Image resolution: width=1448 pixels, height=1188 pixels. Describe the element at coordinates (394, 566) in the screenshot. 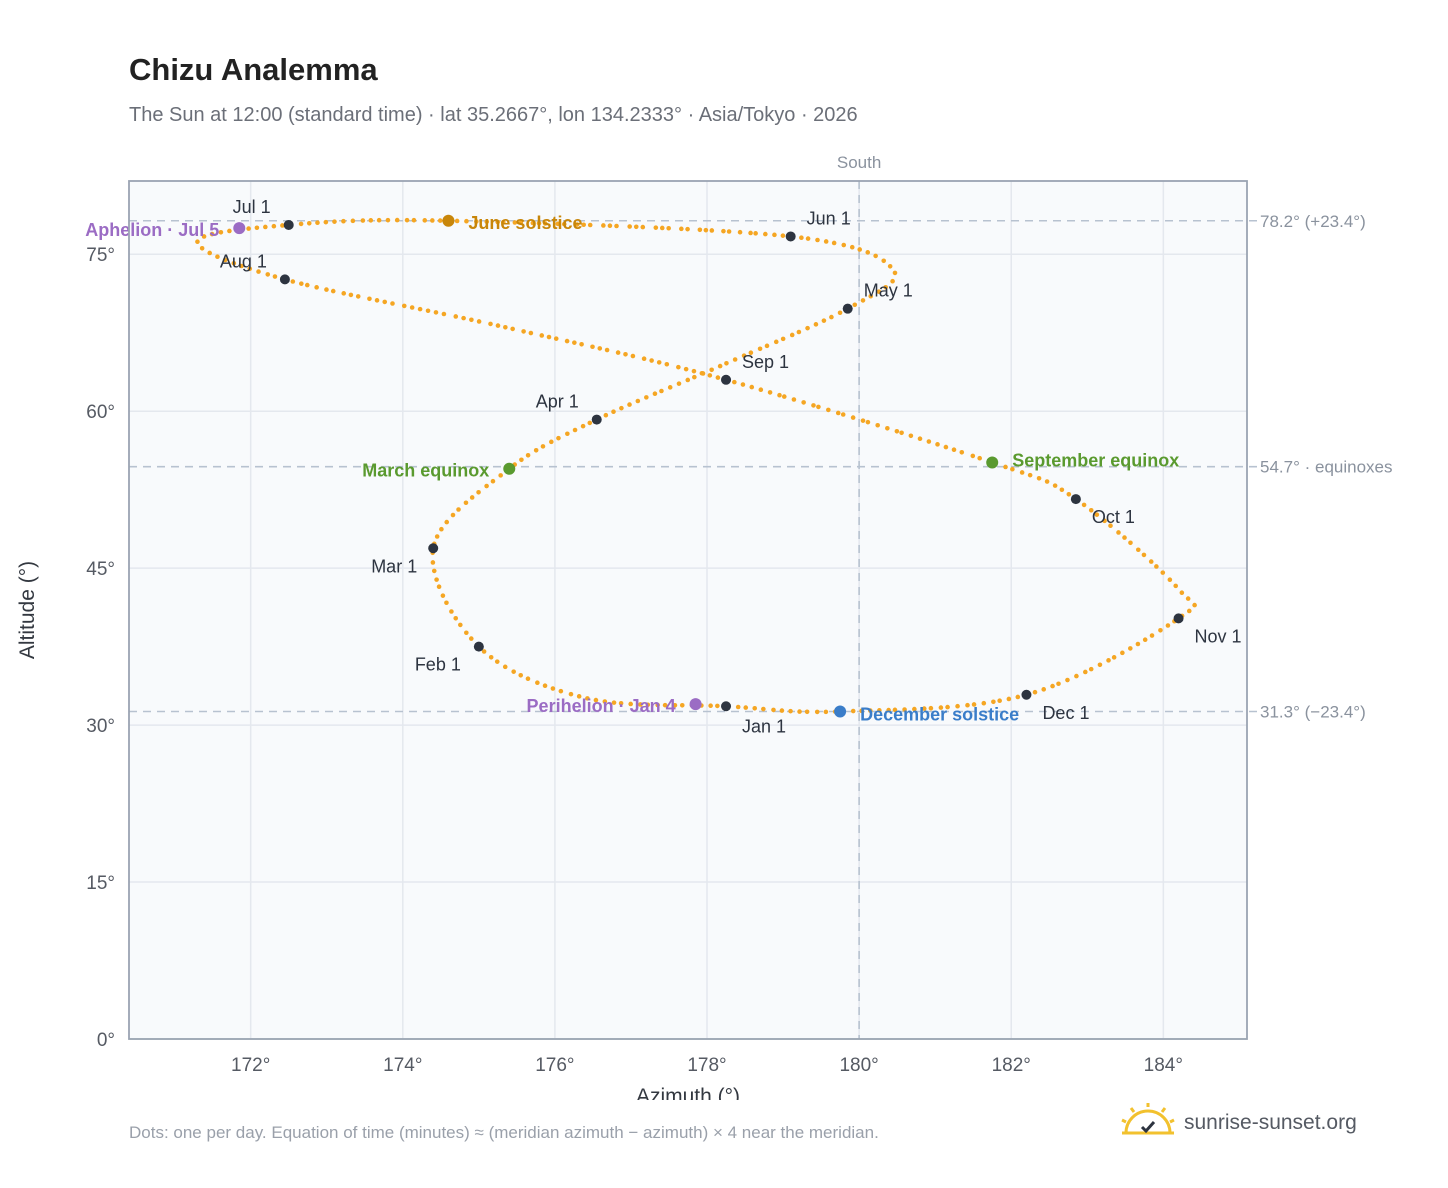

I see `month-label: Mar 1` at that location.